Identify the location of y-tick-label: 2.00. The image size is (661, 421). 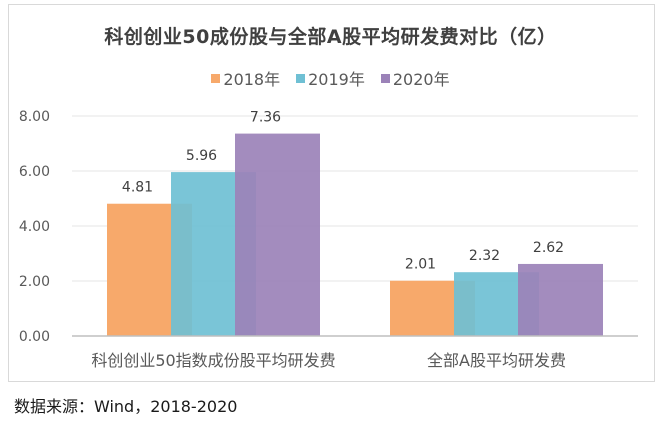
(34, 282).